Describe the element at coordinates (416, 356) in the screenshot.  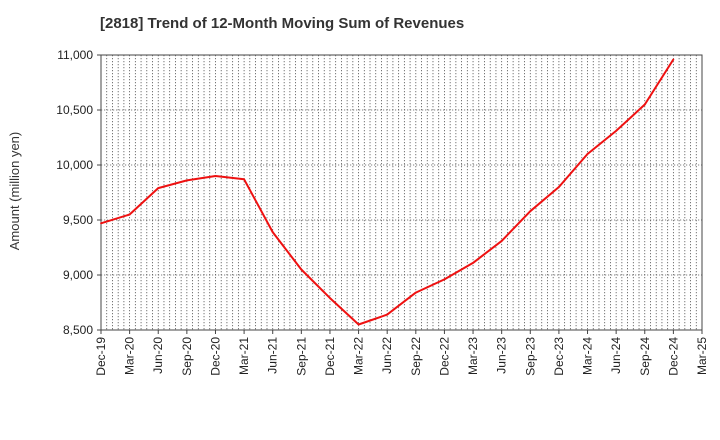
I see `x-tick-label: Sep-22` at that location.